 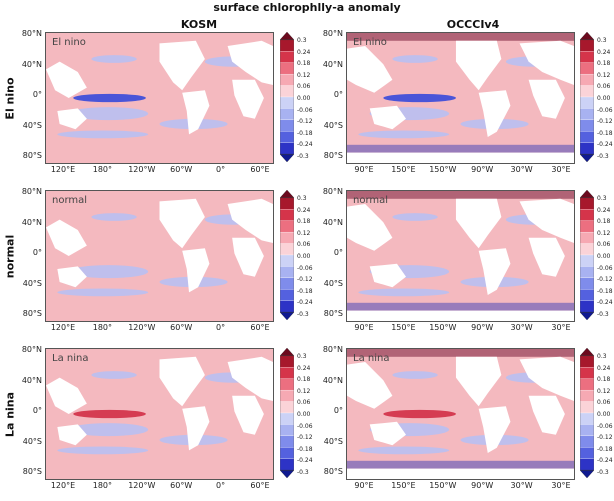 I want to click on lon-tick-label: 120°E, so click(x=63, y=327).